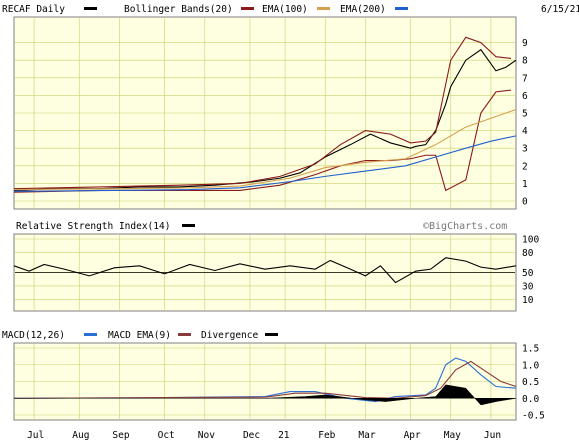  I want to click on macd-ema-legend-swatch, so click(184, 334).